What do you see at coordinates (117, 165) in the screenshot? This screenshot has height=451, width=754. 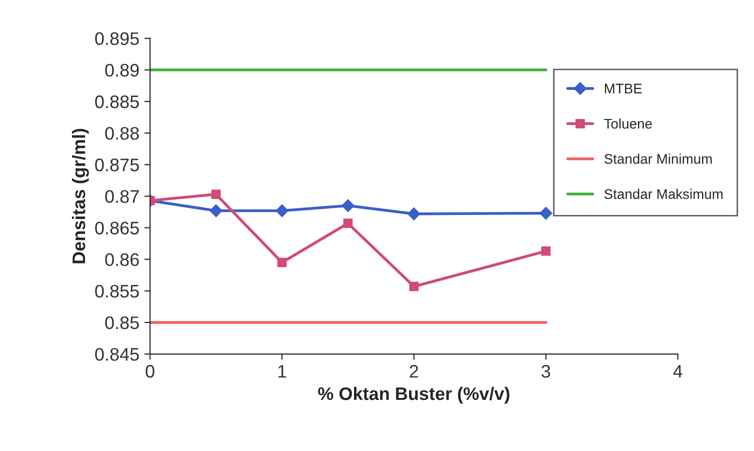 I see `y-tick-label: 0.875` at bounding box center [117, 165].